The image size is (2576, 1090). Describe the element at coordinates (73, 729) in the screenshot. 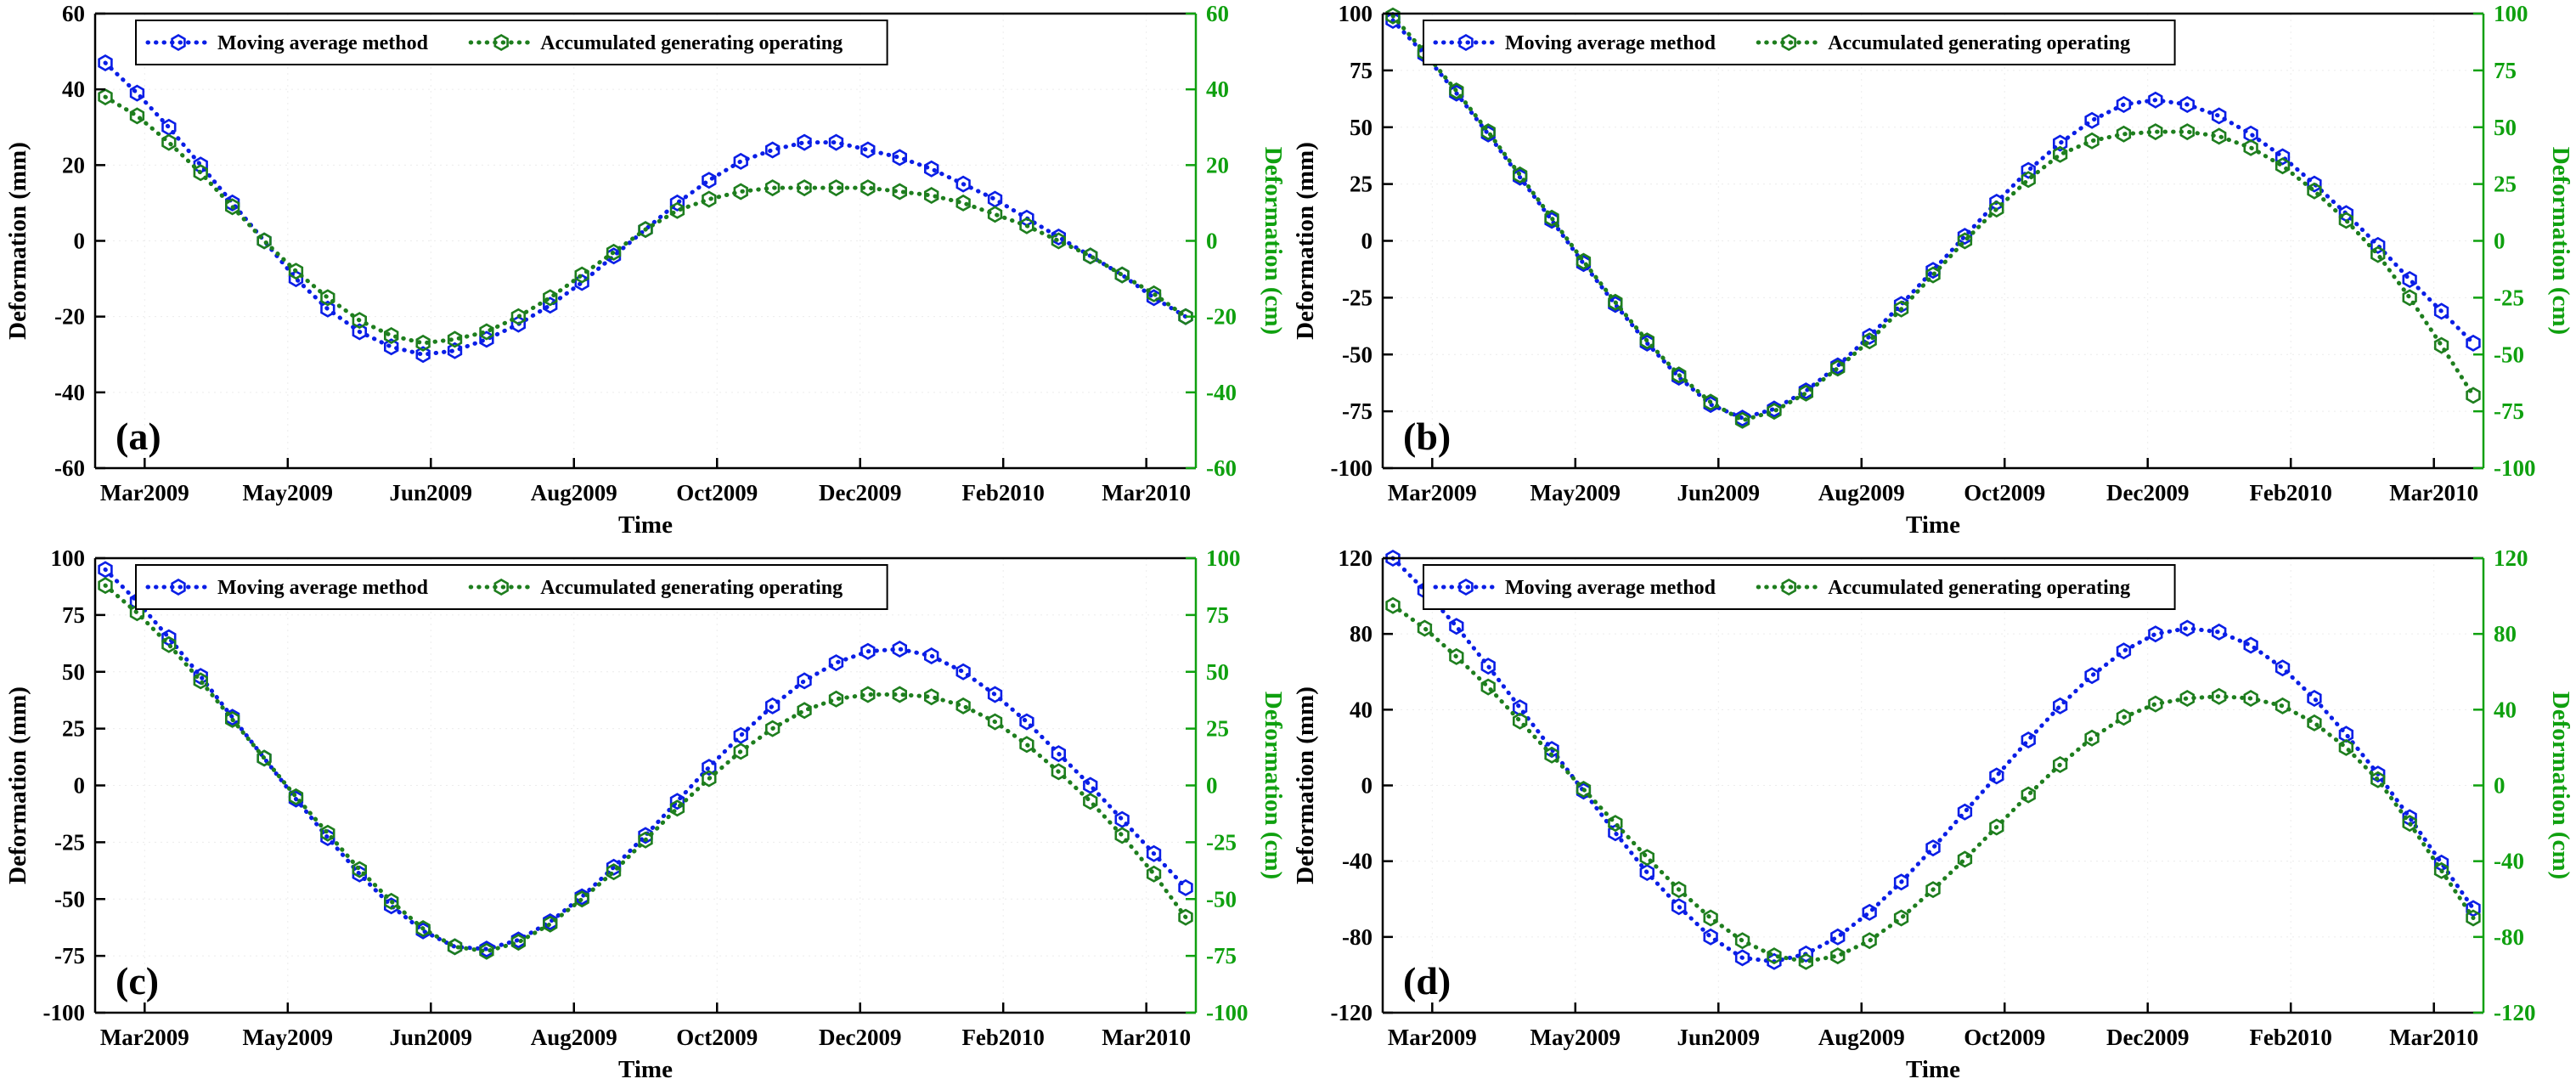

I see `y-tick-label-left: 25` at that location.